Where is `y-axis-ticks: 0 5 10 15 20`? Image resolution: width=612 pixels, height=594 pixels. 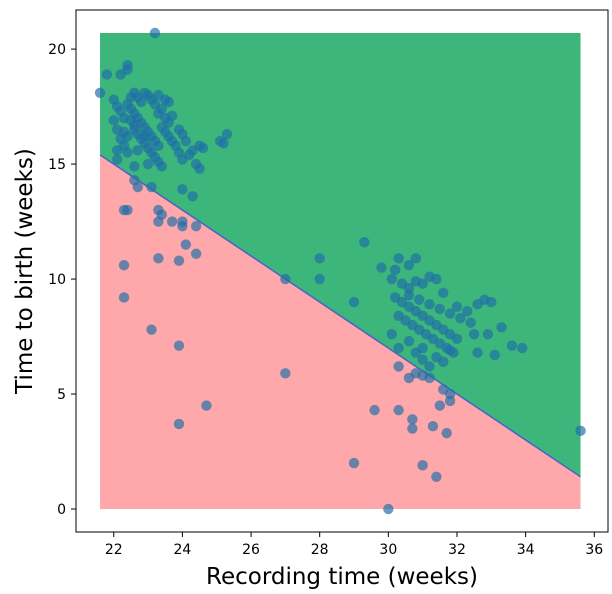
y-axis-ticks: 0 5 10 15 20 is located at coordinates (62, 280).